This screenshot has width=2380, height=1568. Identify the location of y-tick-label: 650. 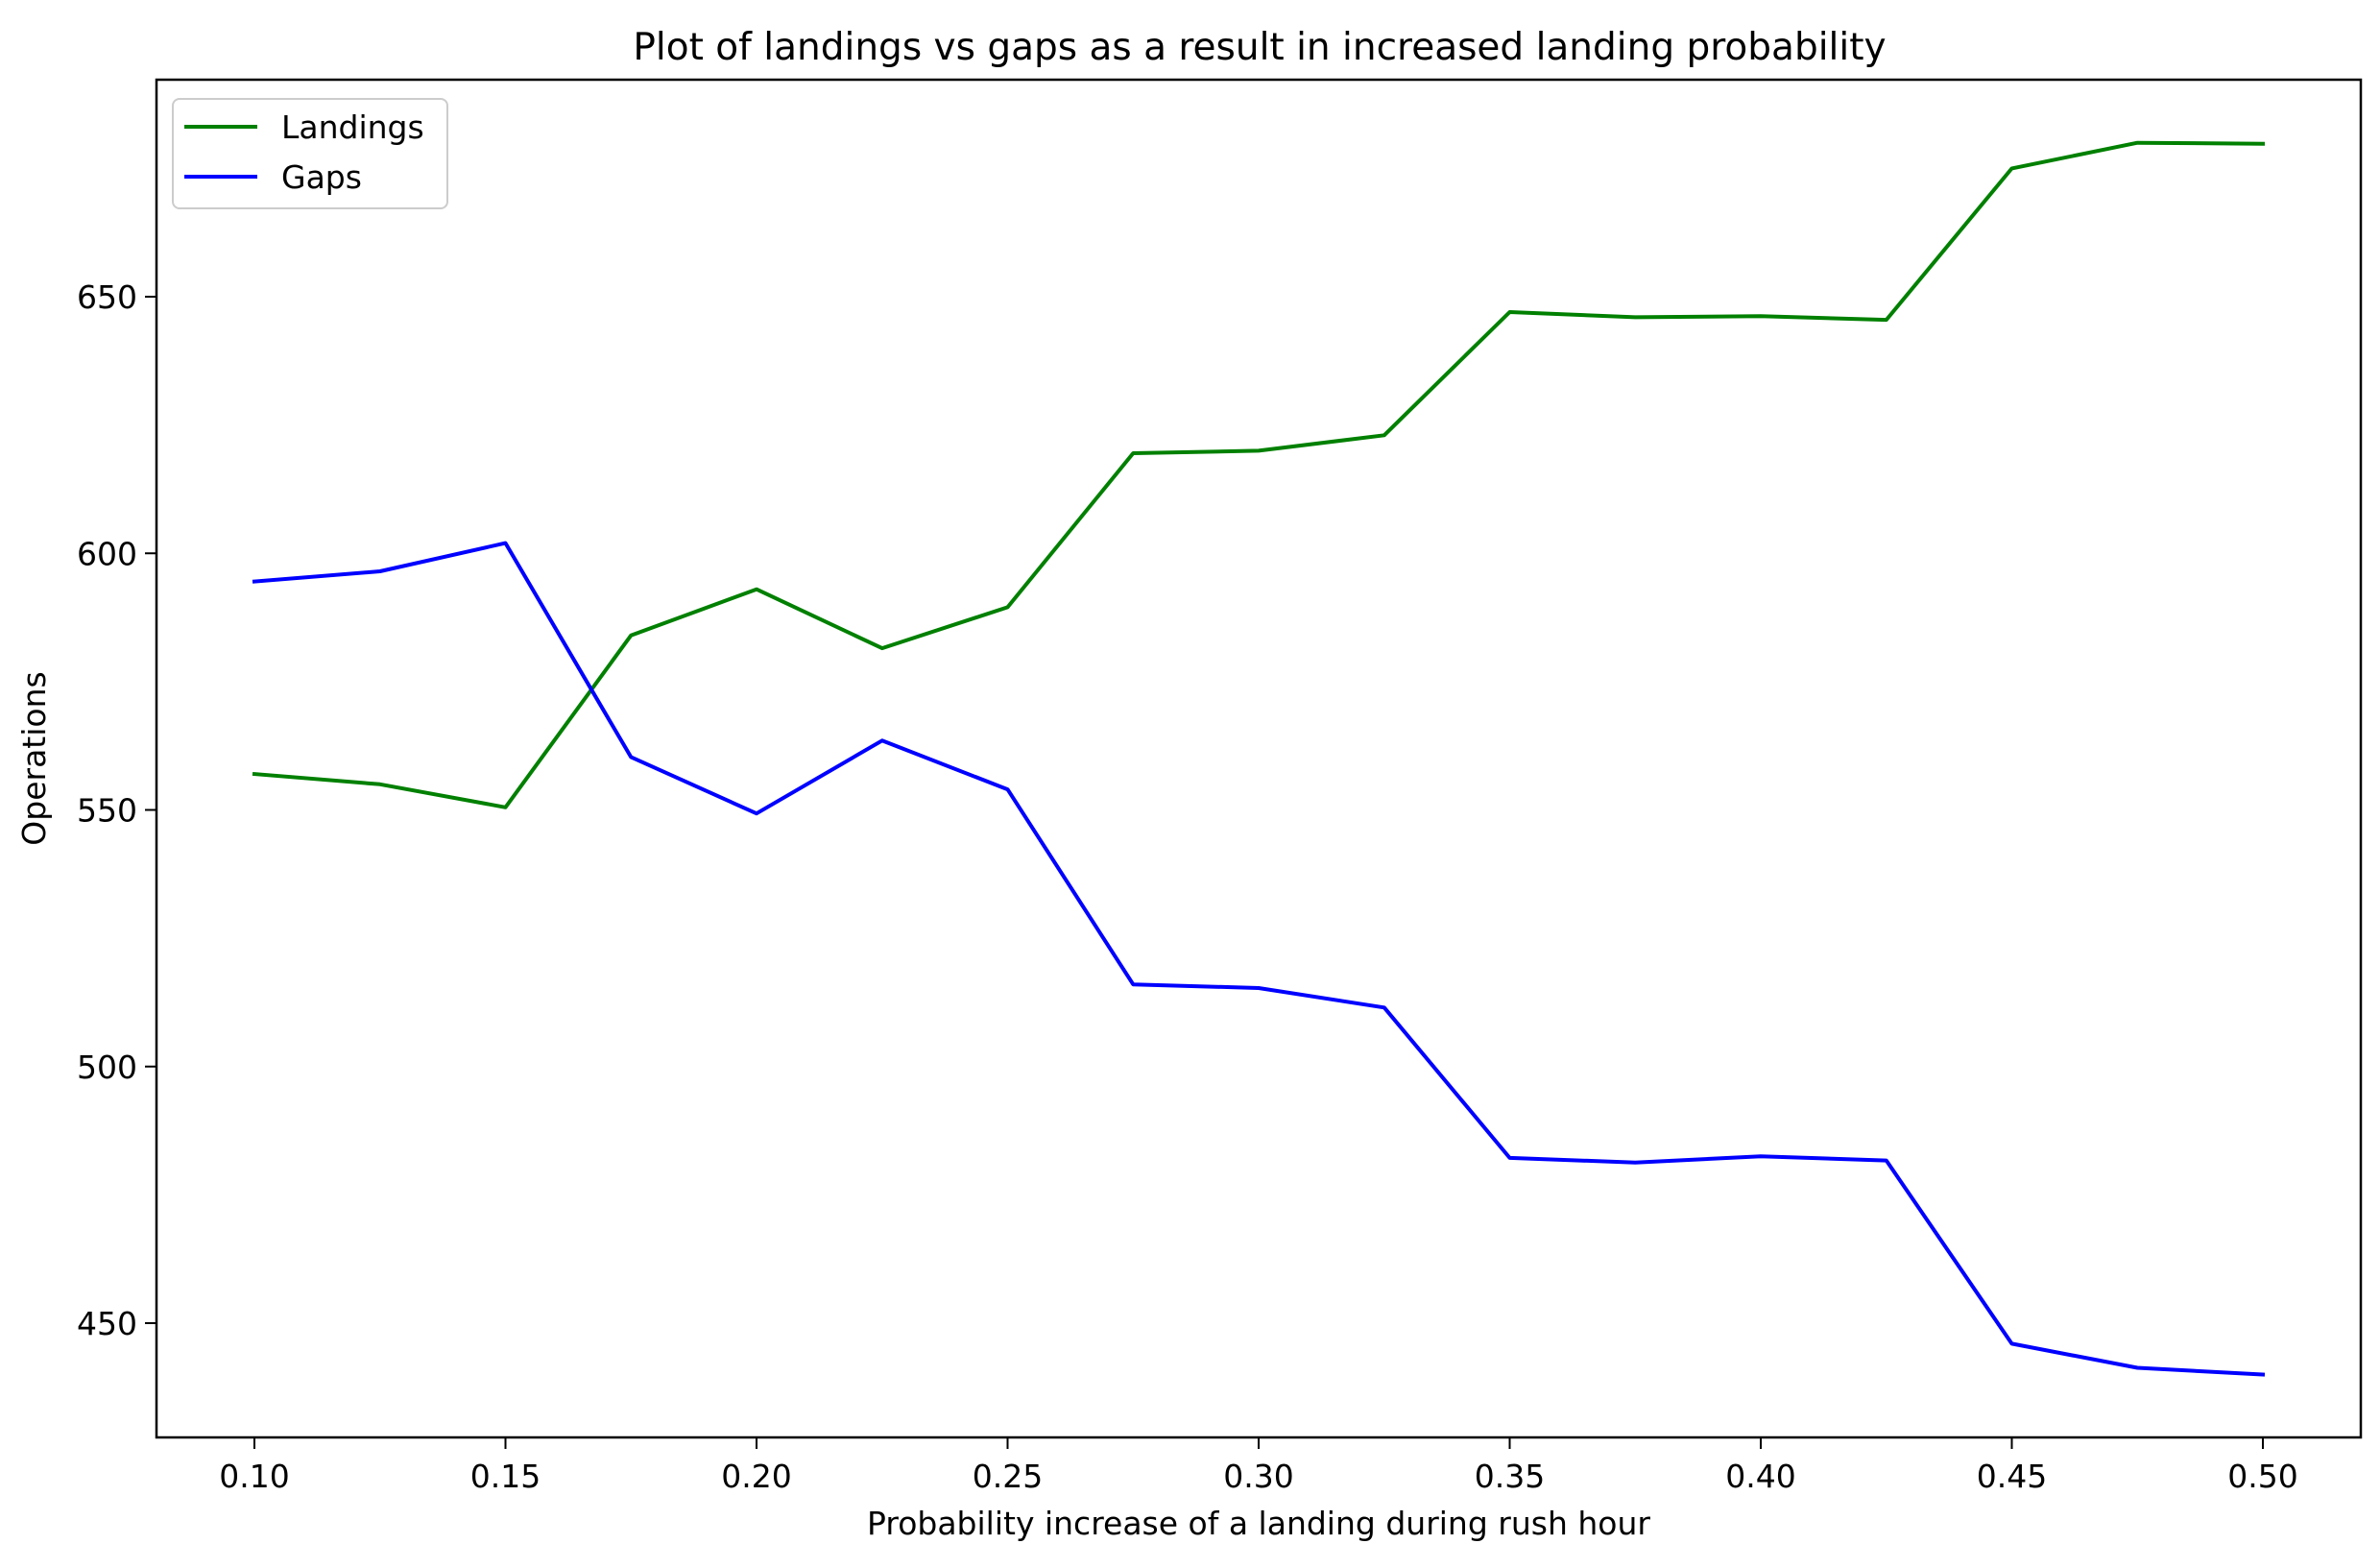
(107, 297).